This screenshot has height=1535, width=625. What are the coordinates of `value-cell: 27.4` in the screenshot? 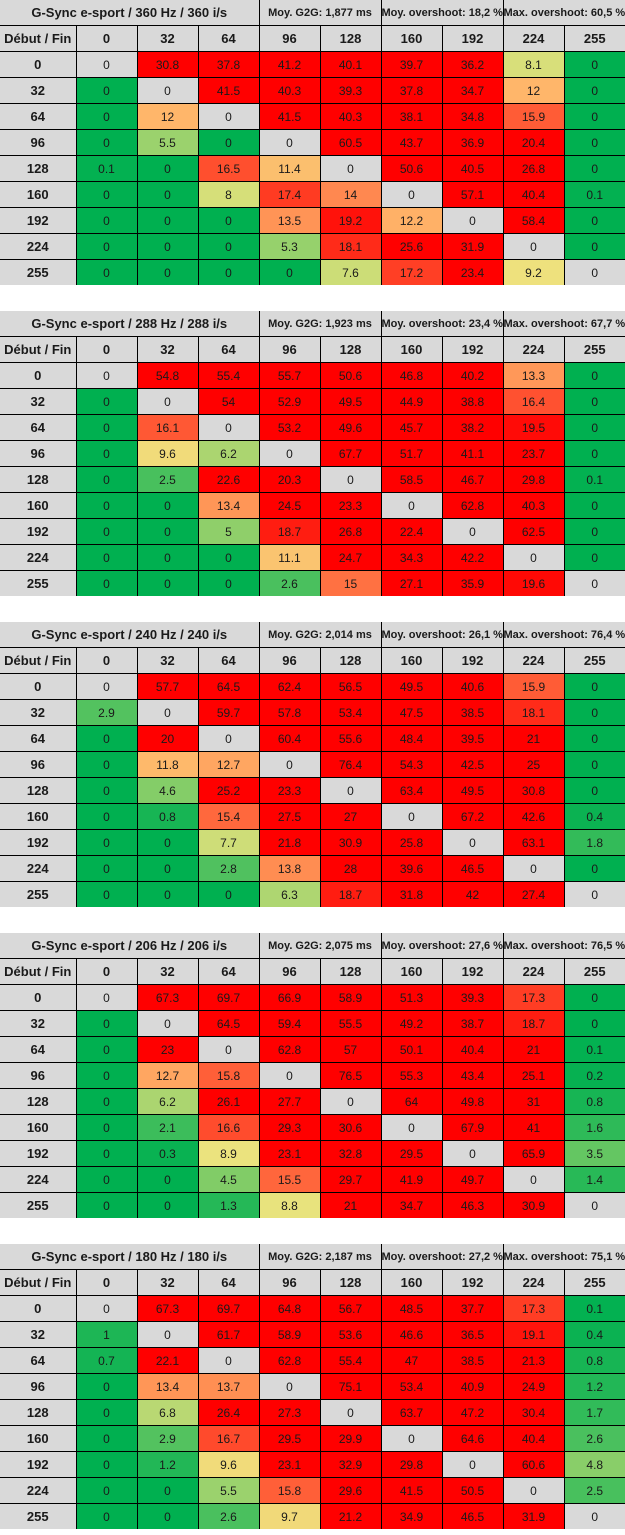 It's located at (533, 894).